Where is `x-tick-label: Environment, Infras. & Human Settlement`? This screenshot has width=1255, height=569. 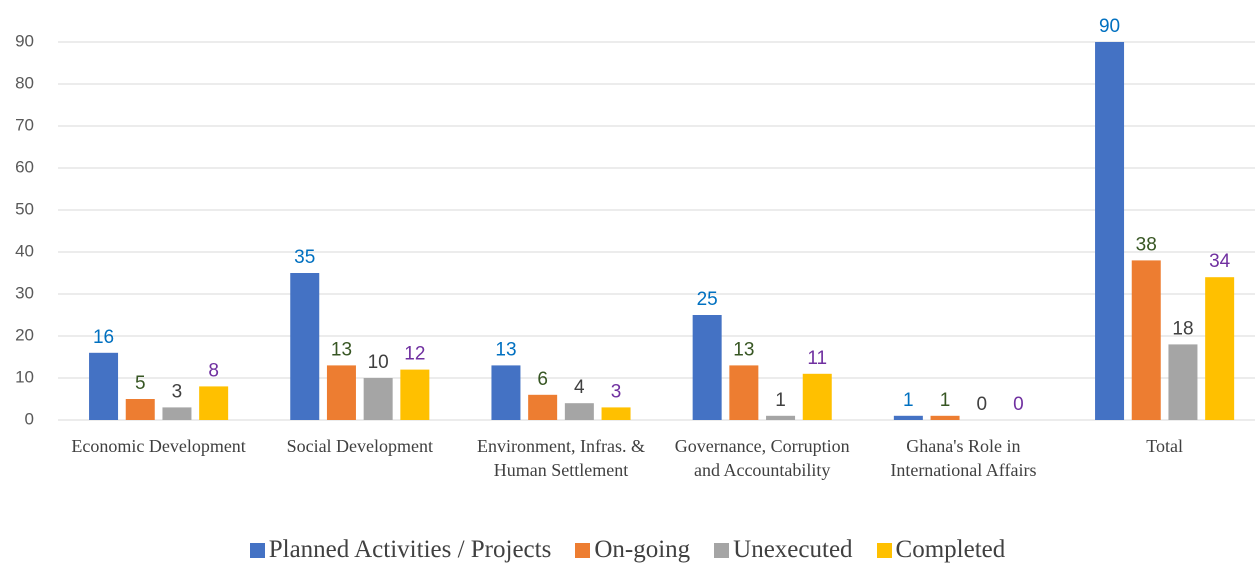 x-tick-label: Environment, Infras. & Human Settlement is located at coordinates (561, 458).